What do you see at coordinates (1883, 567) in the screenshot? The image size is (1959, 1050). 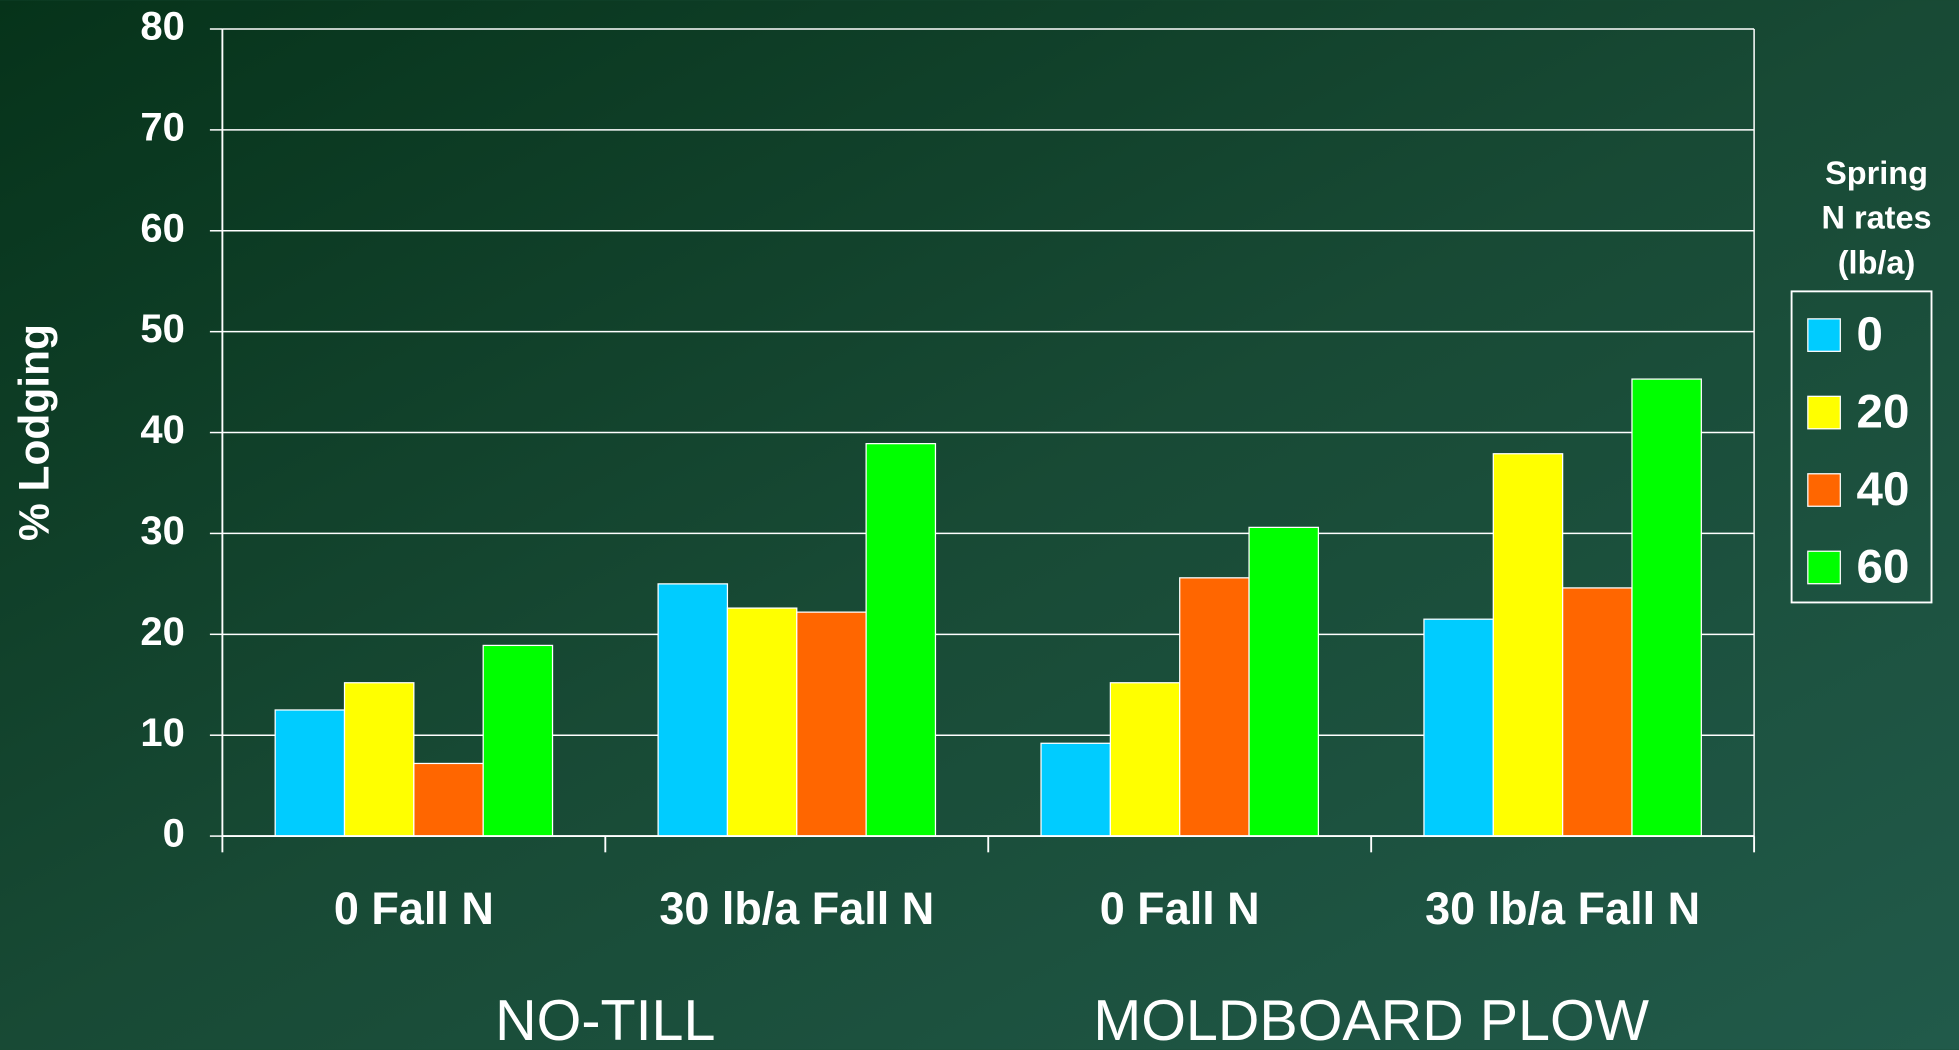 I see `legend-label: 60` at bounding box center [1883, 567].